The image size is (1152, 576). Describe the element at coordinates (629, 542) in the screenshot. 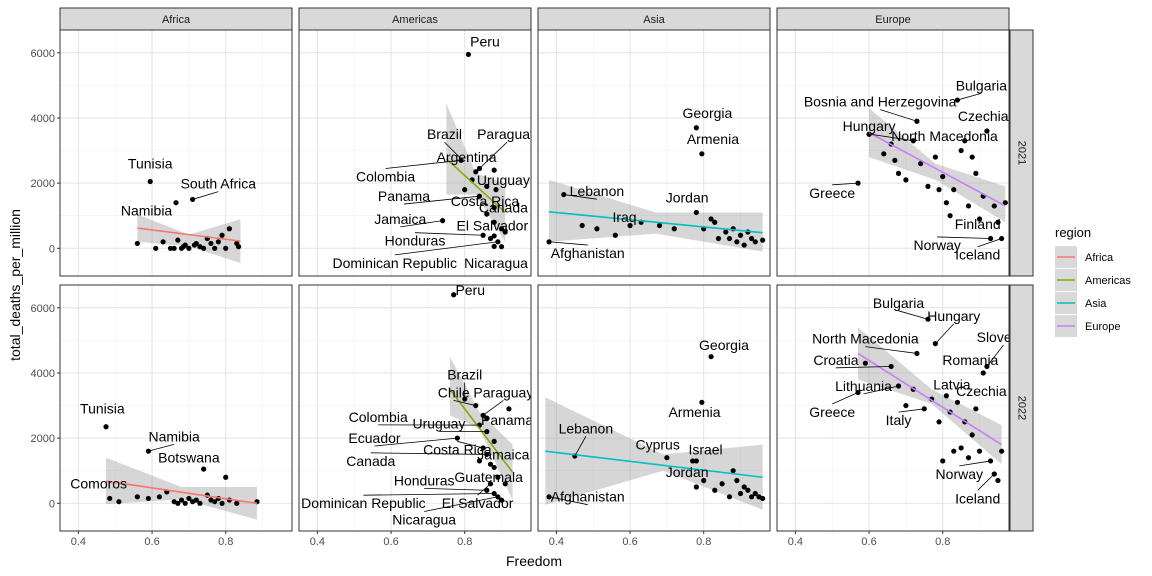

I see `x-tick-label: 0.6` at that location.